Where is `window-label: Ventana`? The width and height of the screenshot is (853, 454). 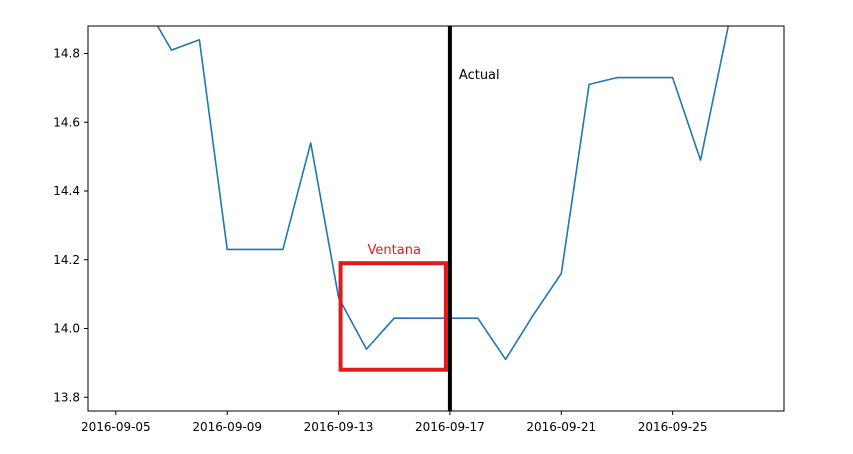
window-label: Ventana is located at coordinates (394, 250).